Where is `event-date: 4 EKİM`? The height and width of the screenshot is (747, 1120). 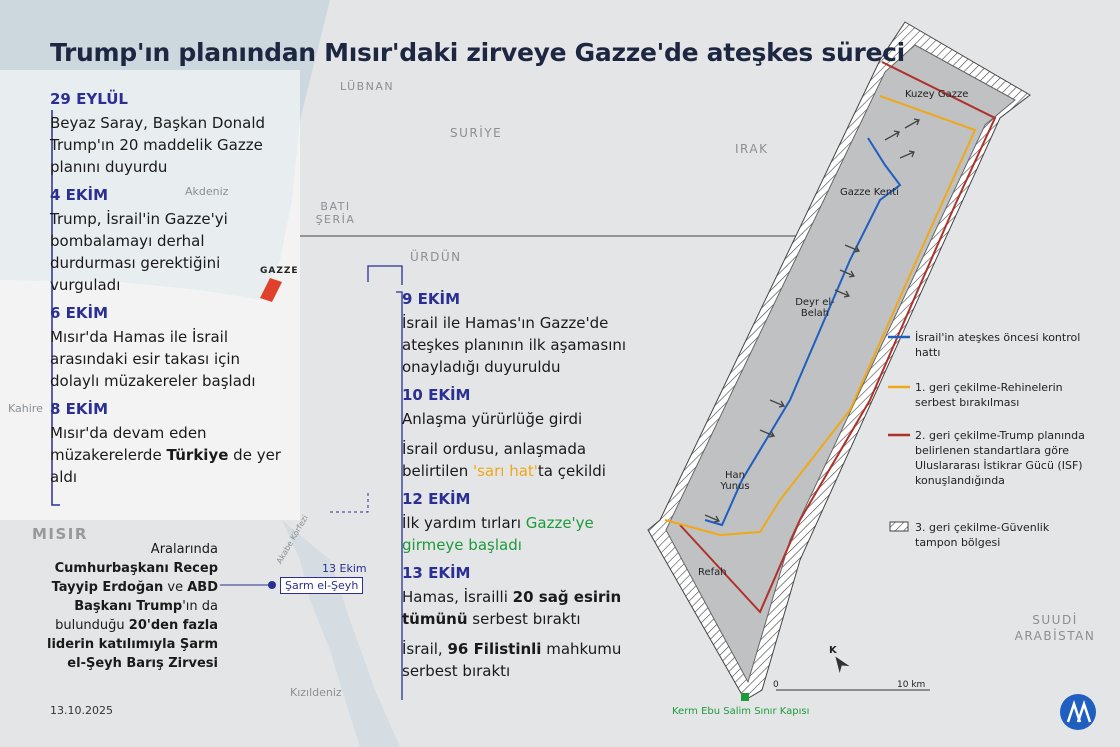 event-date: 4 EKİM is located at coordinates (79, 195).